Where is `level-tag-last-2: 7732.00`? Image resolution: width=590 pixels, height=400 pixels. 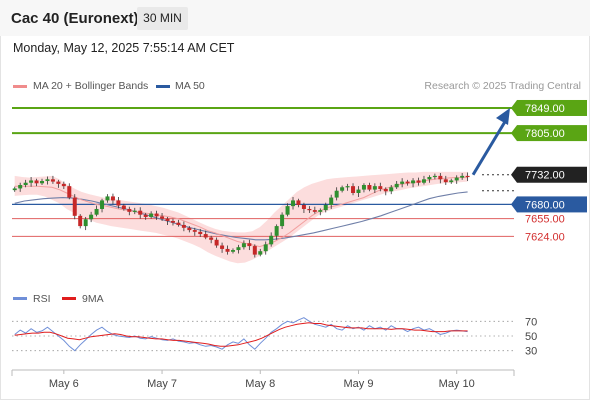 level-tag-last-2: 7732.00 is located at coordinates (549, 174).